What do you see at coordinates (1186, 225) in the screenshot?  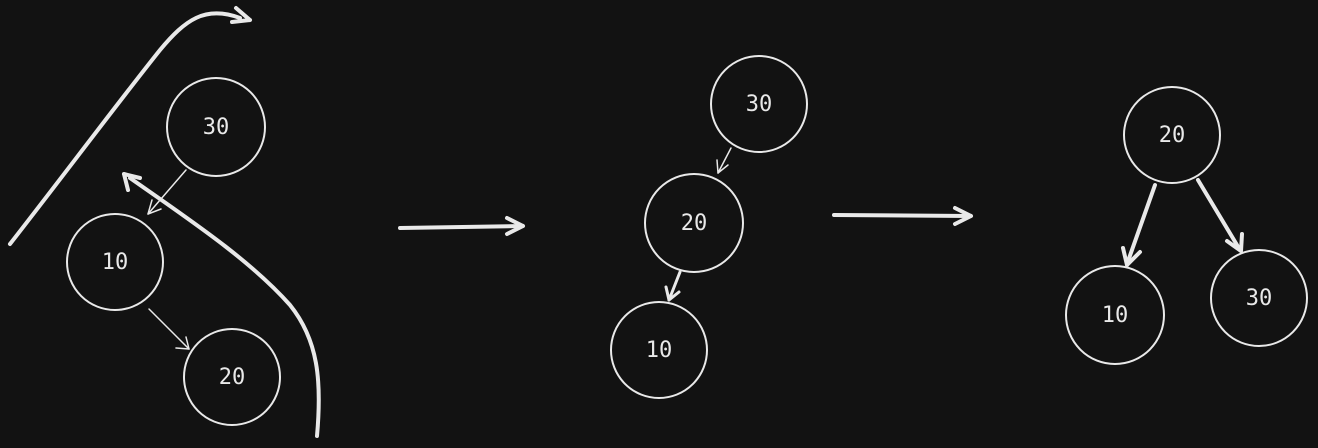 I see `stage-3-balanced-tree` at bounding box center [1186, 225].